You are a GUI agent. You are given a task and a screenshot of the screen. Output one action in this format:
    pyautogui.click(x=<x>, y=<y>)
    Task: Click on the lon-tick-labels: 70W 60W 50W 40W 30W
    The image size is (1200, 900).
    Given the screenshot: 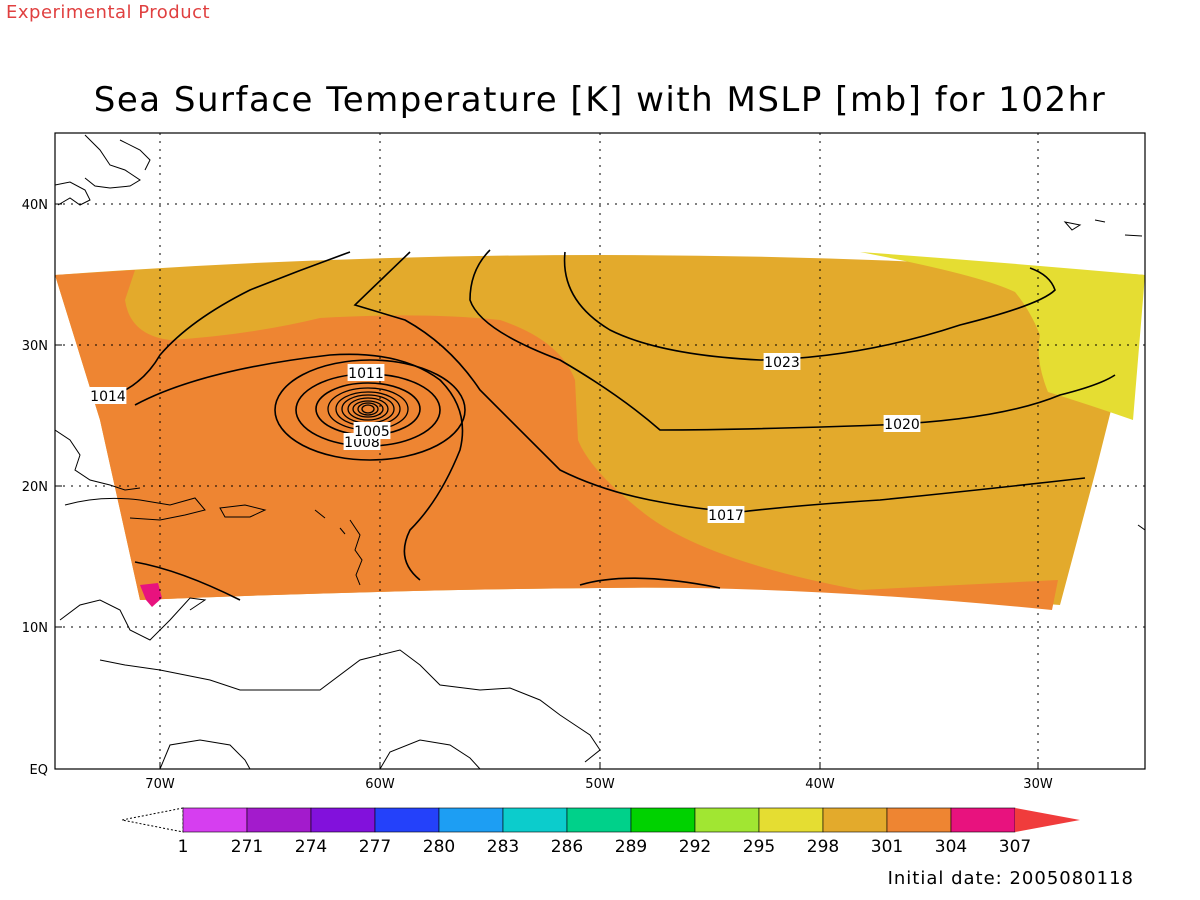 What is the action you would take?
    pyautogui.click(x=599, y=777)
    